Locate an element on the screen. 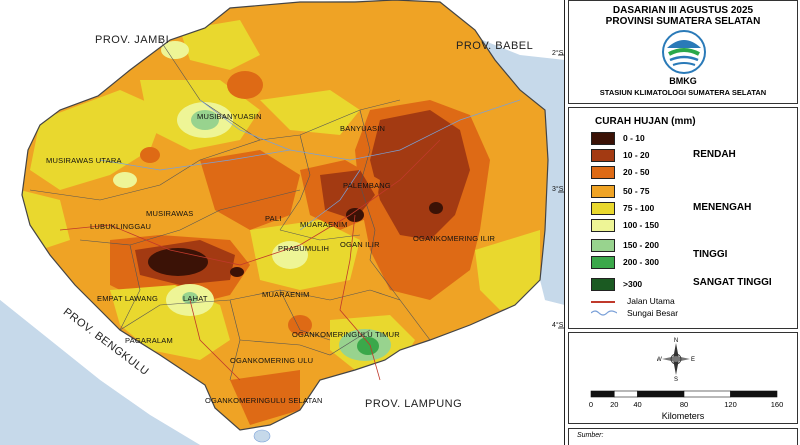  label-ogankomering-ilir: OGANKOMERING ILIR is located at coordinates (454, 238).